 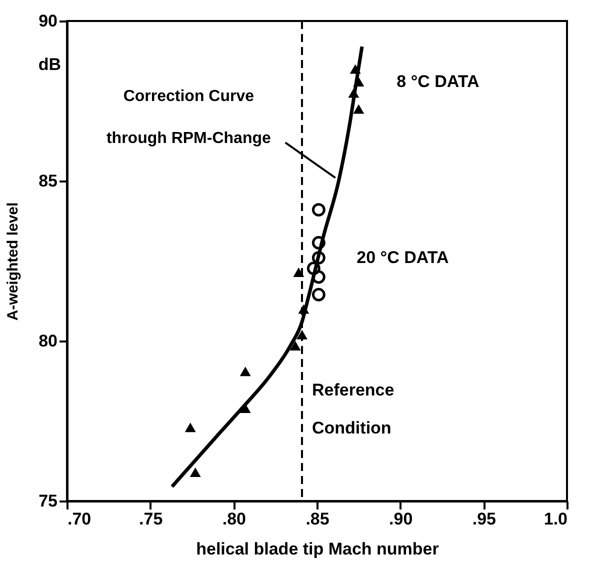 I want to click on x-tick-label: .70, so click(x=80, y=519).